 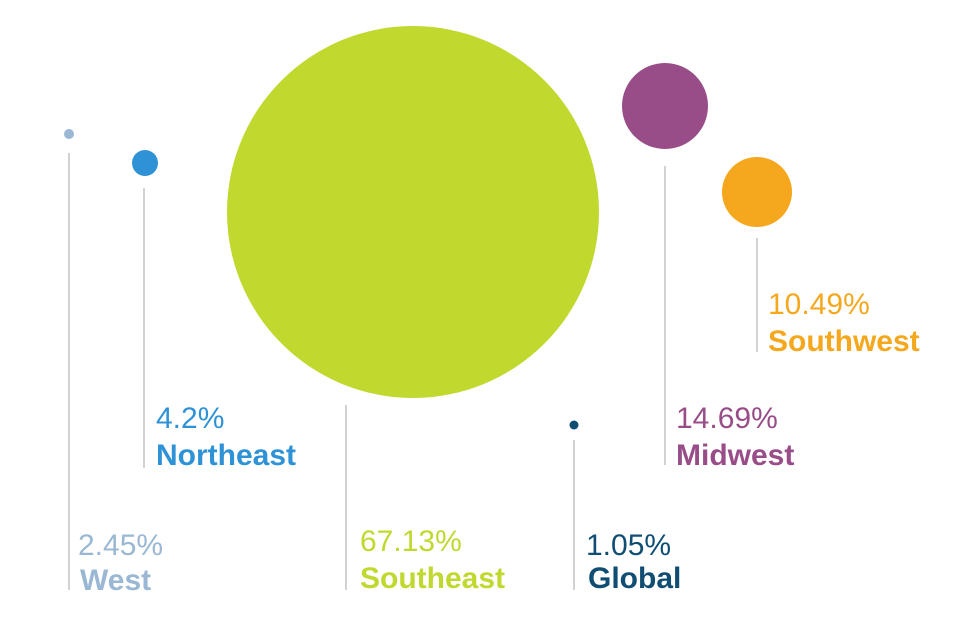 What do you see at coordinates (625, 507) in the screenshot?
I see `series-global: 1.05% Global` at bounding box center [625, 507].